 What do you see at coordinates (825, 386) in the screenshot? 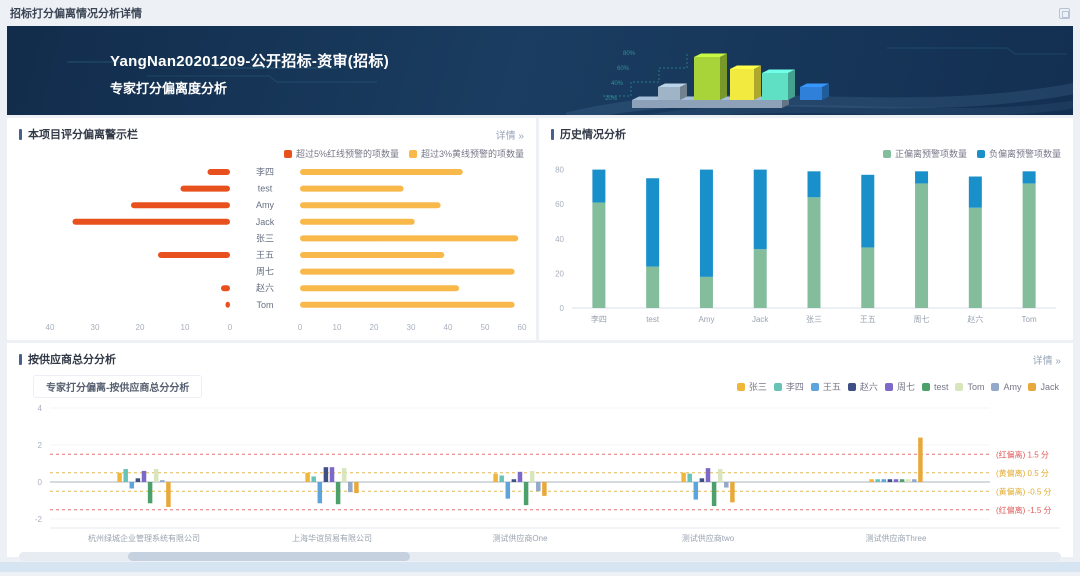
I see `legend-item: 王五` at bounding box center [825, 386].